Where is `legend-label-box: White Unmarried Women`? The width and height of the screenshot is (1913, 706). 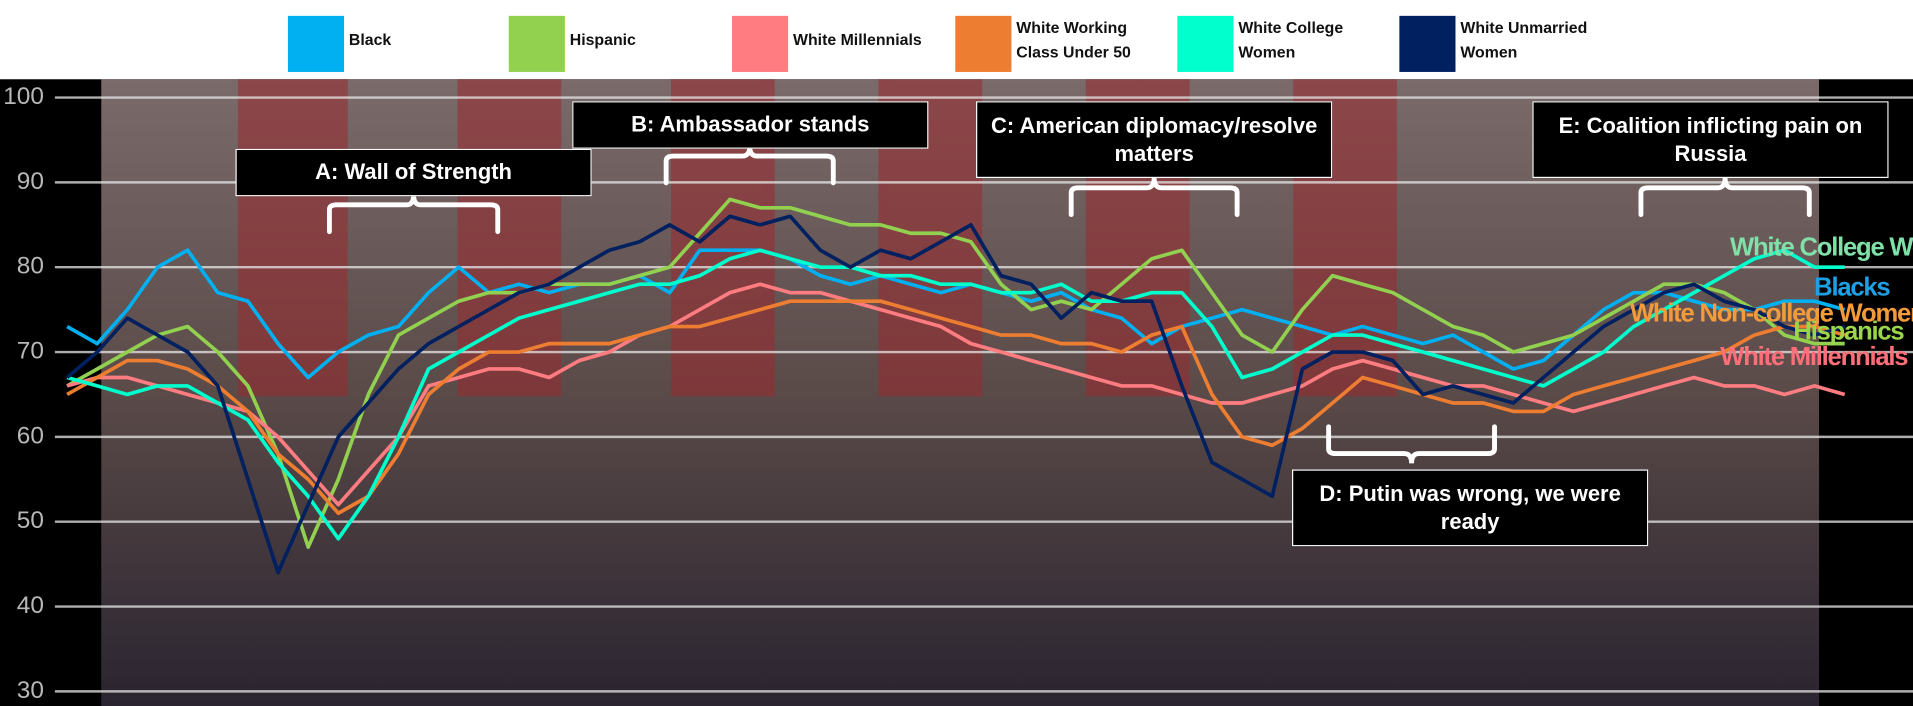
legend-label-box: White Unmarried Women is located at coordinates (1524, 39).